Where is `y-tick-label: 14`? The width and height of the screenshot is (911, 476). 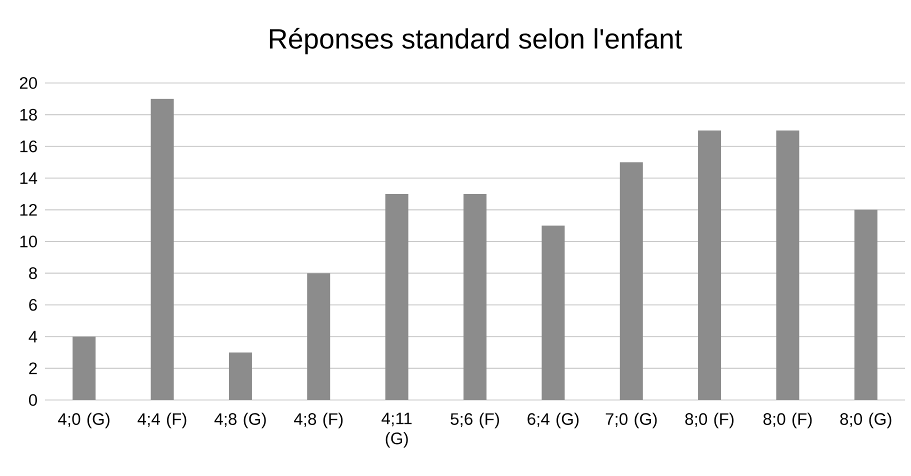
y-tick-label: 14 is located at coordinates (29, 178).